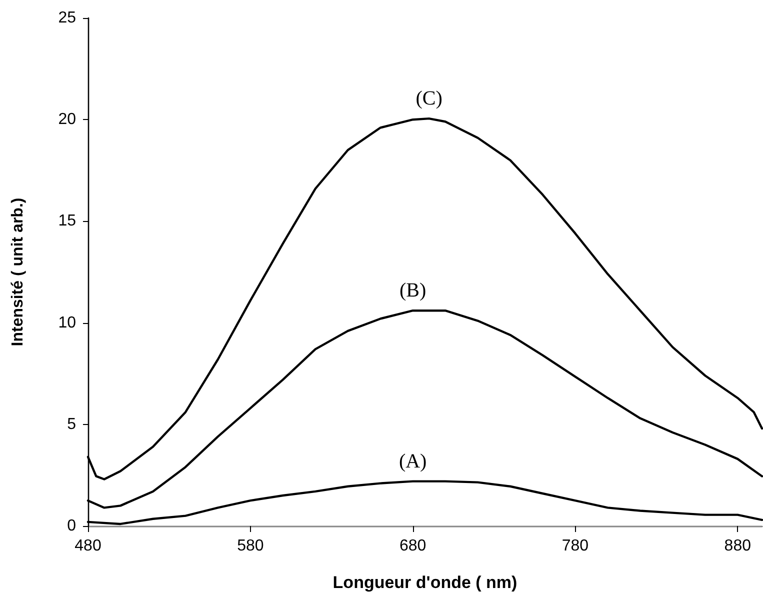 The height and width of the screenshot is (615, 763). What do you see at coordinates (738, 546) in the screenshot?
I see `x-tick-label: 880` at bounding box center [738, 546].